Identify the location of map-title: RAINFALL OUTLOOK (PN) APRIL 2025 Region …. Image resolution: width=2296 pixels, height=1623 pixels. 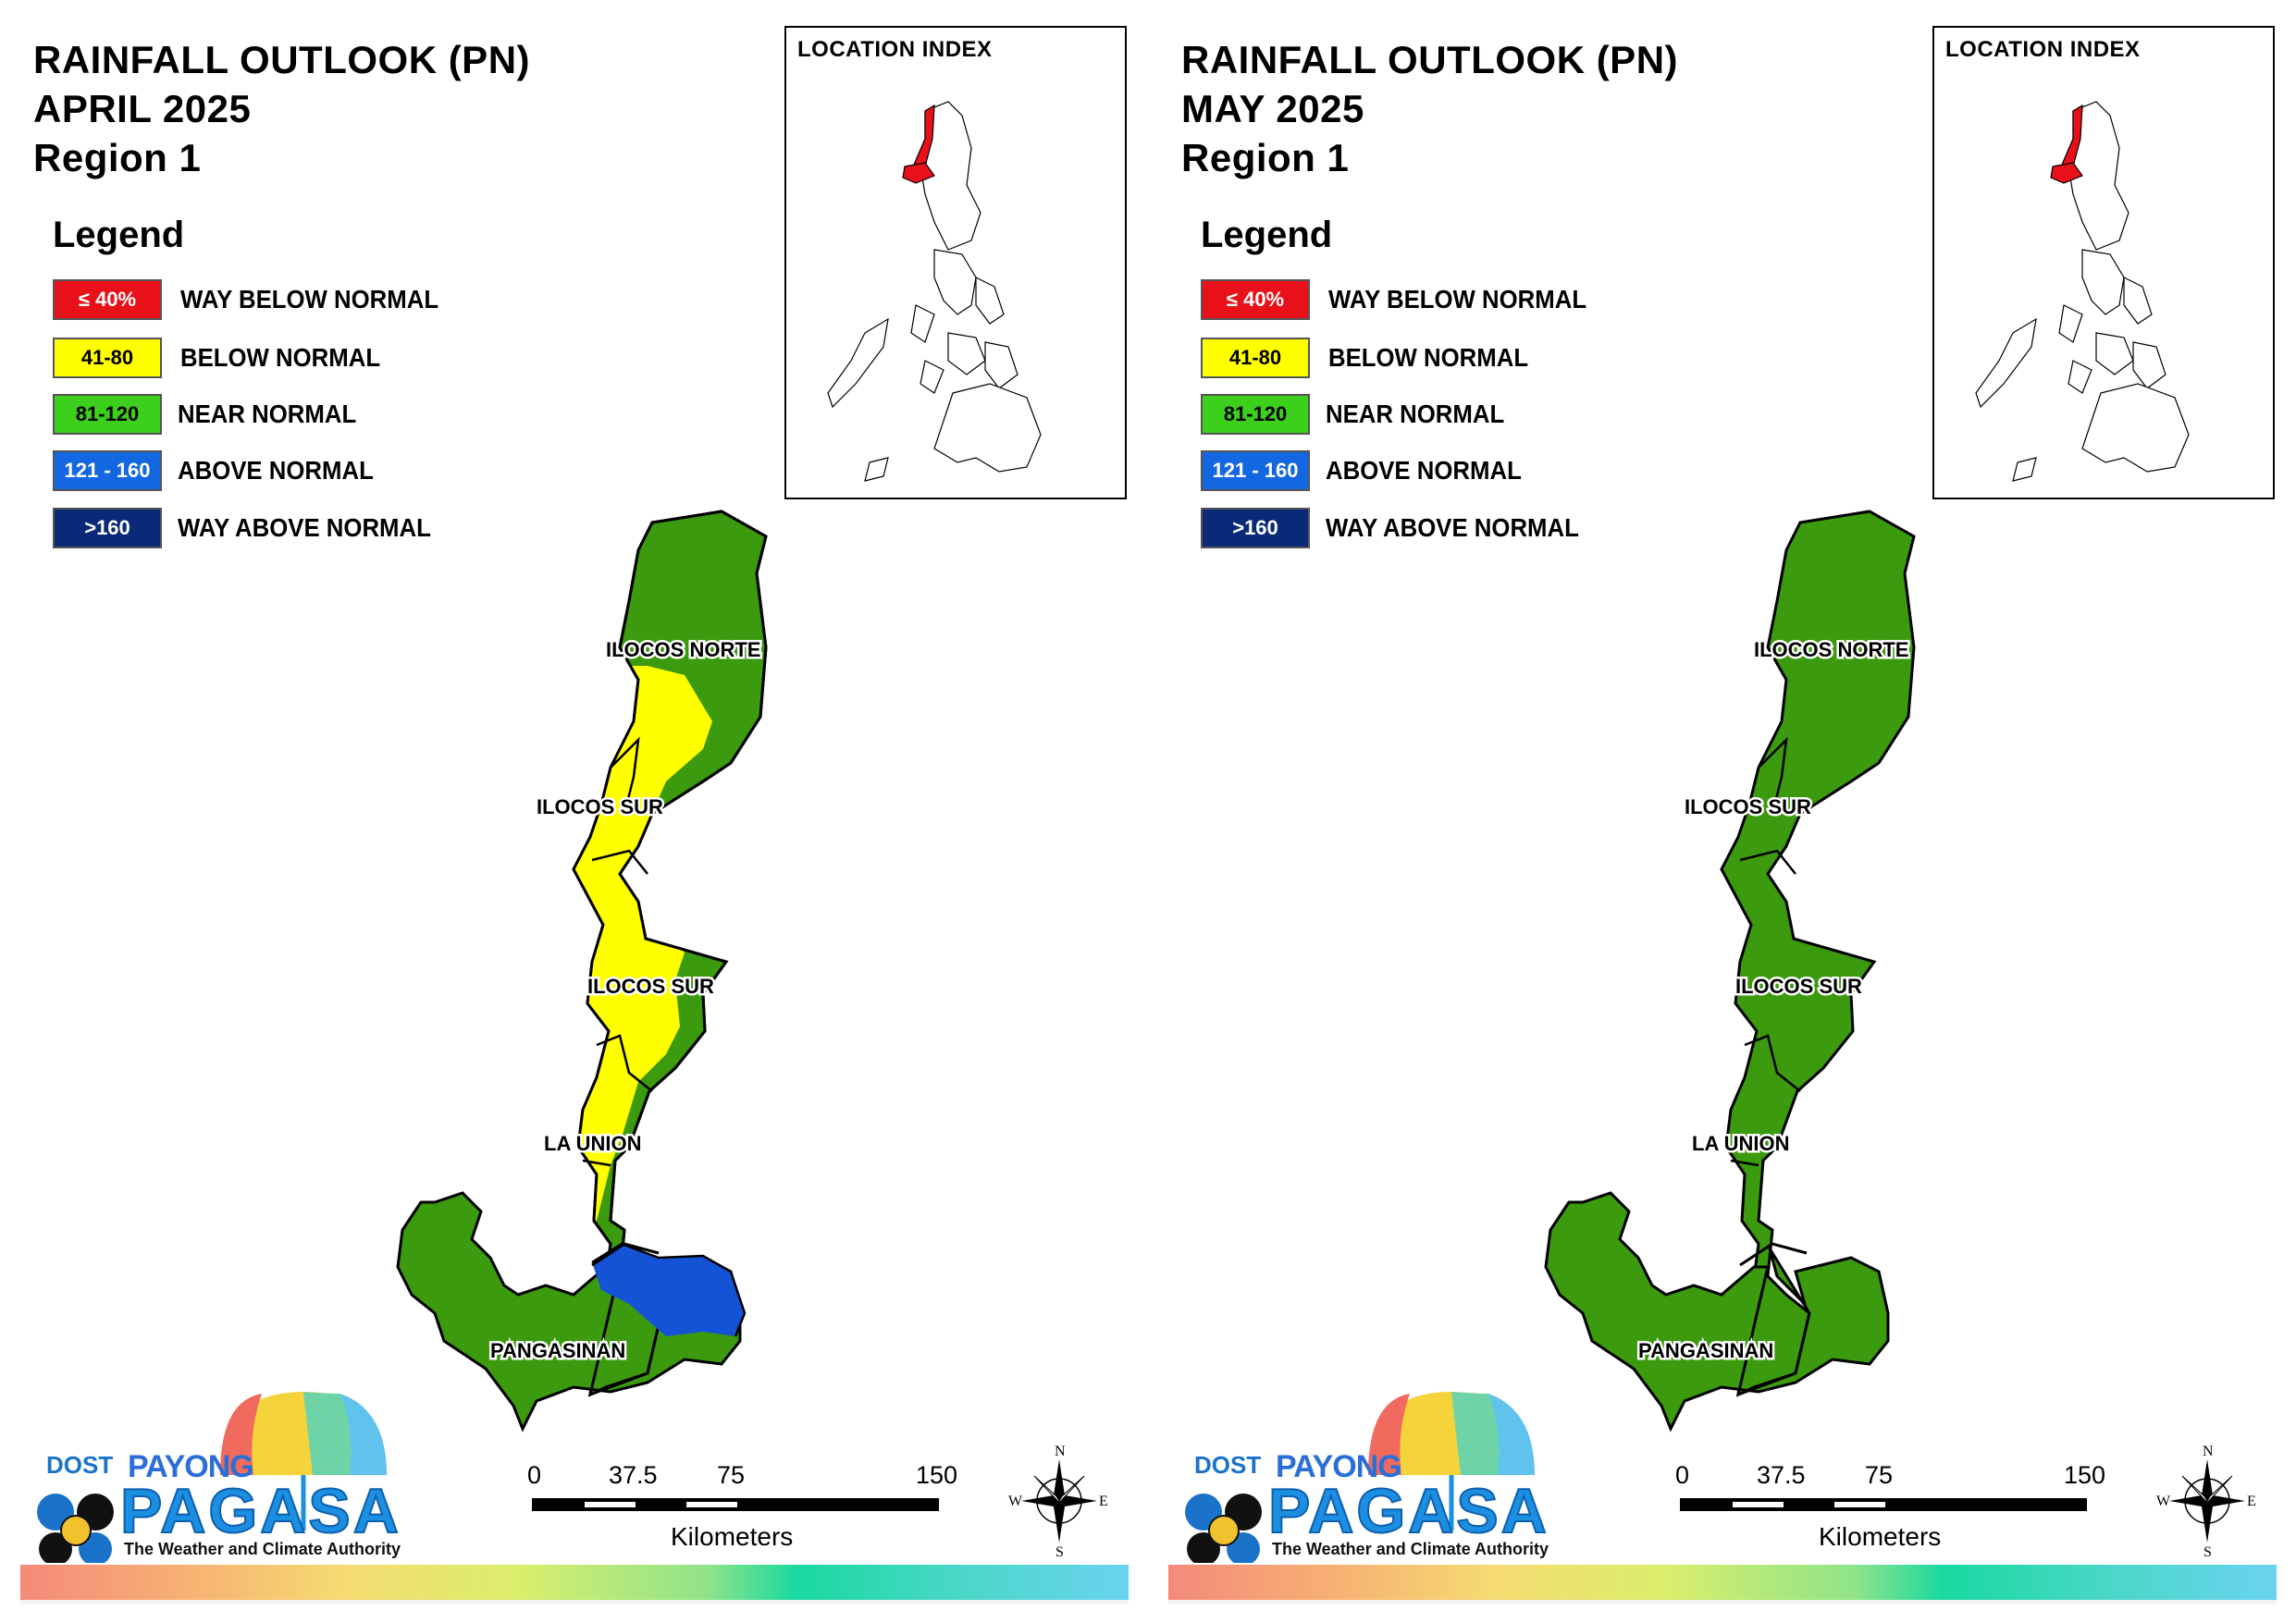
(281, 108).